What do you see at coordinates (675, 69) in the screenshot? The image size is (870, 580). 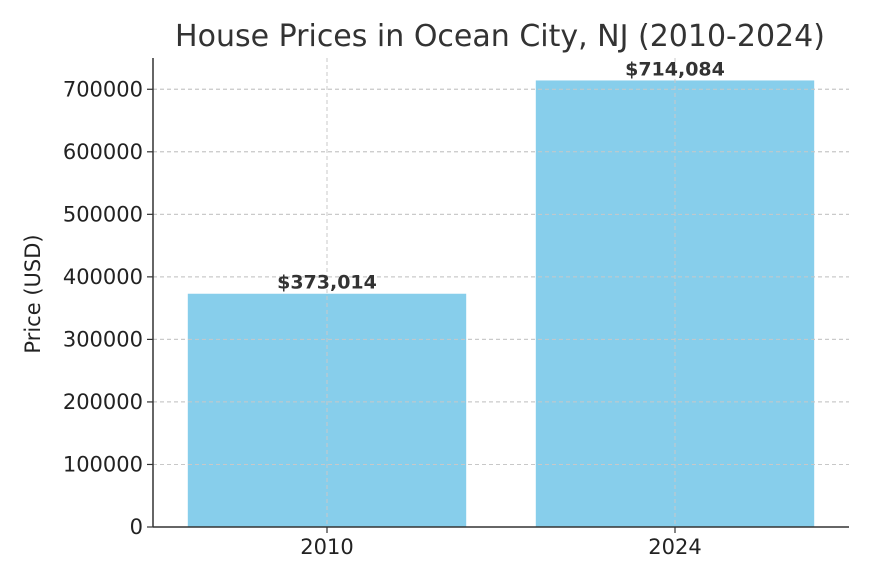 I see `data-label-2024: $714,084` at bounding box center [675, 69].